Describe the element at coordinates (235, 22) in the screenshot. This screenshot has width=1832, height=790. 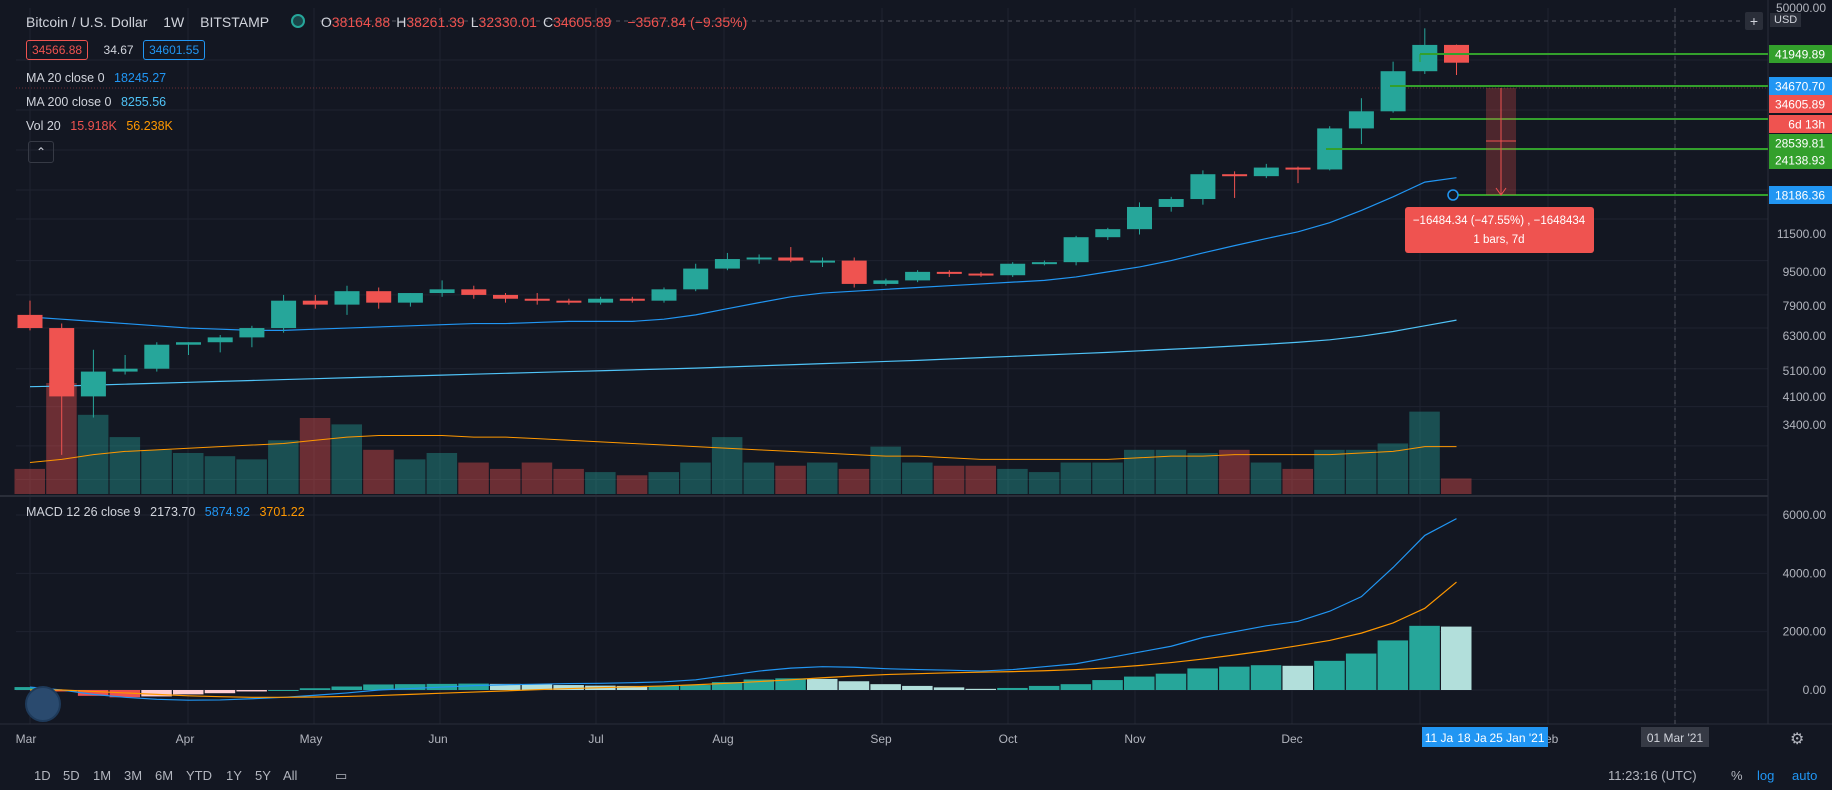
I see `exchange-label: BITSTAMP` at that location.